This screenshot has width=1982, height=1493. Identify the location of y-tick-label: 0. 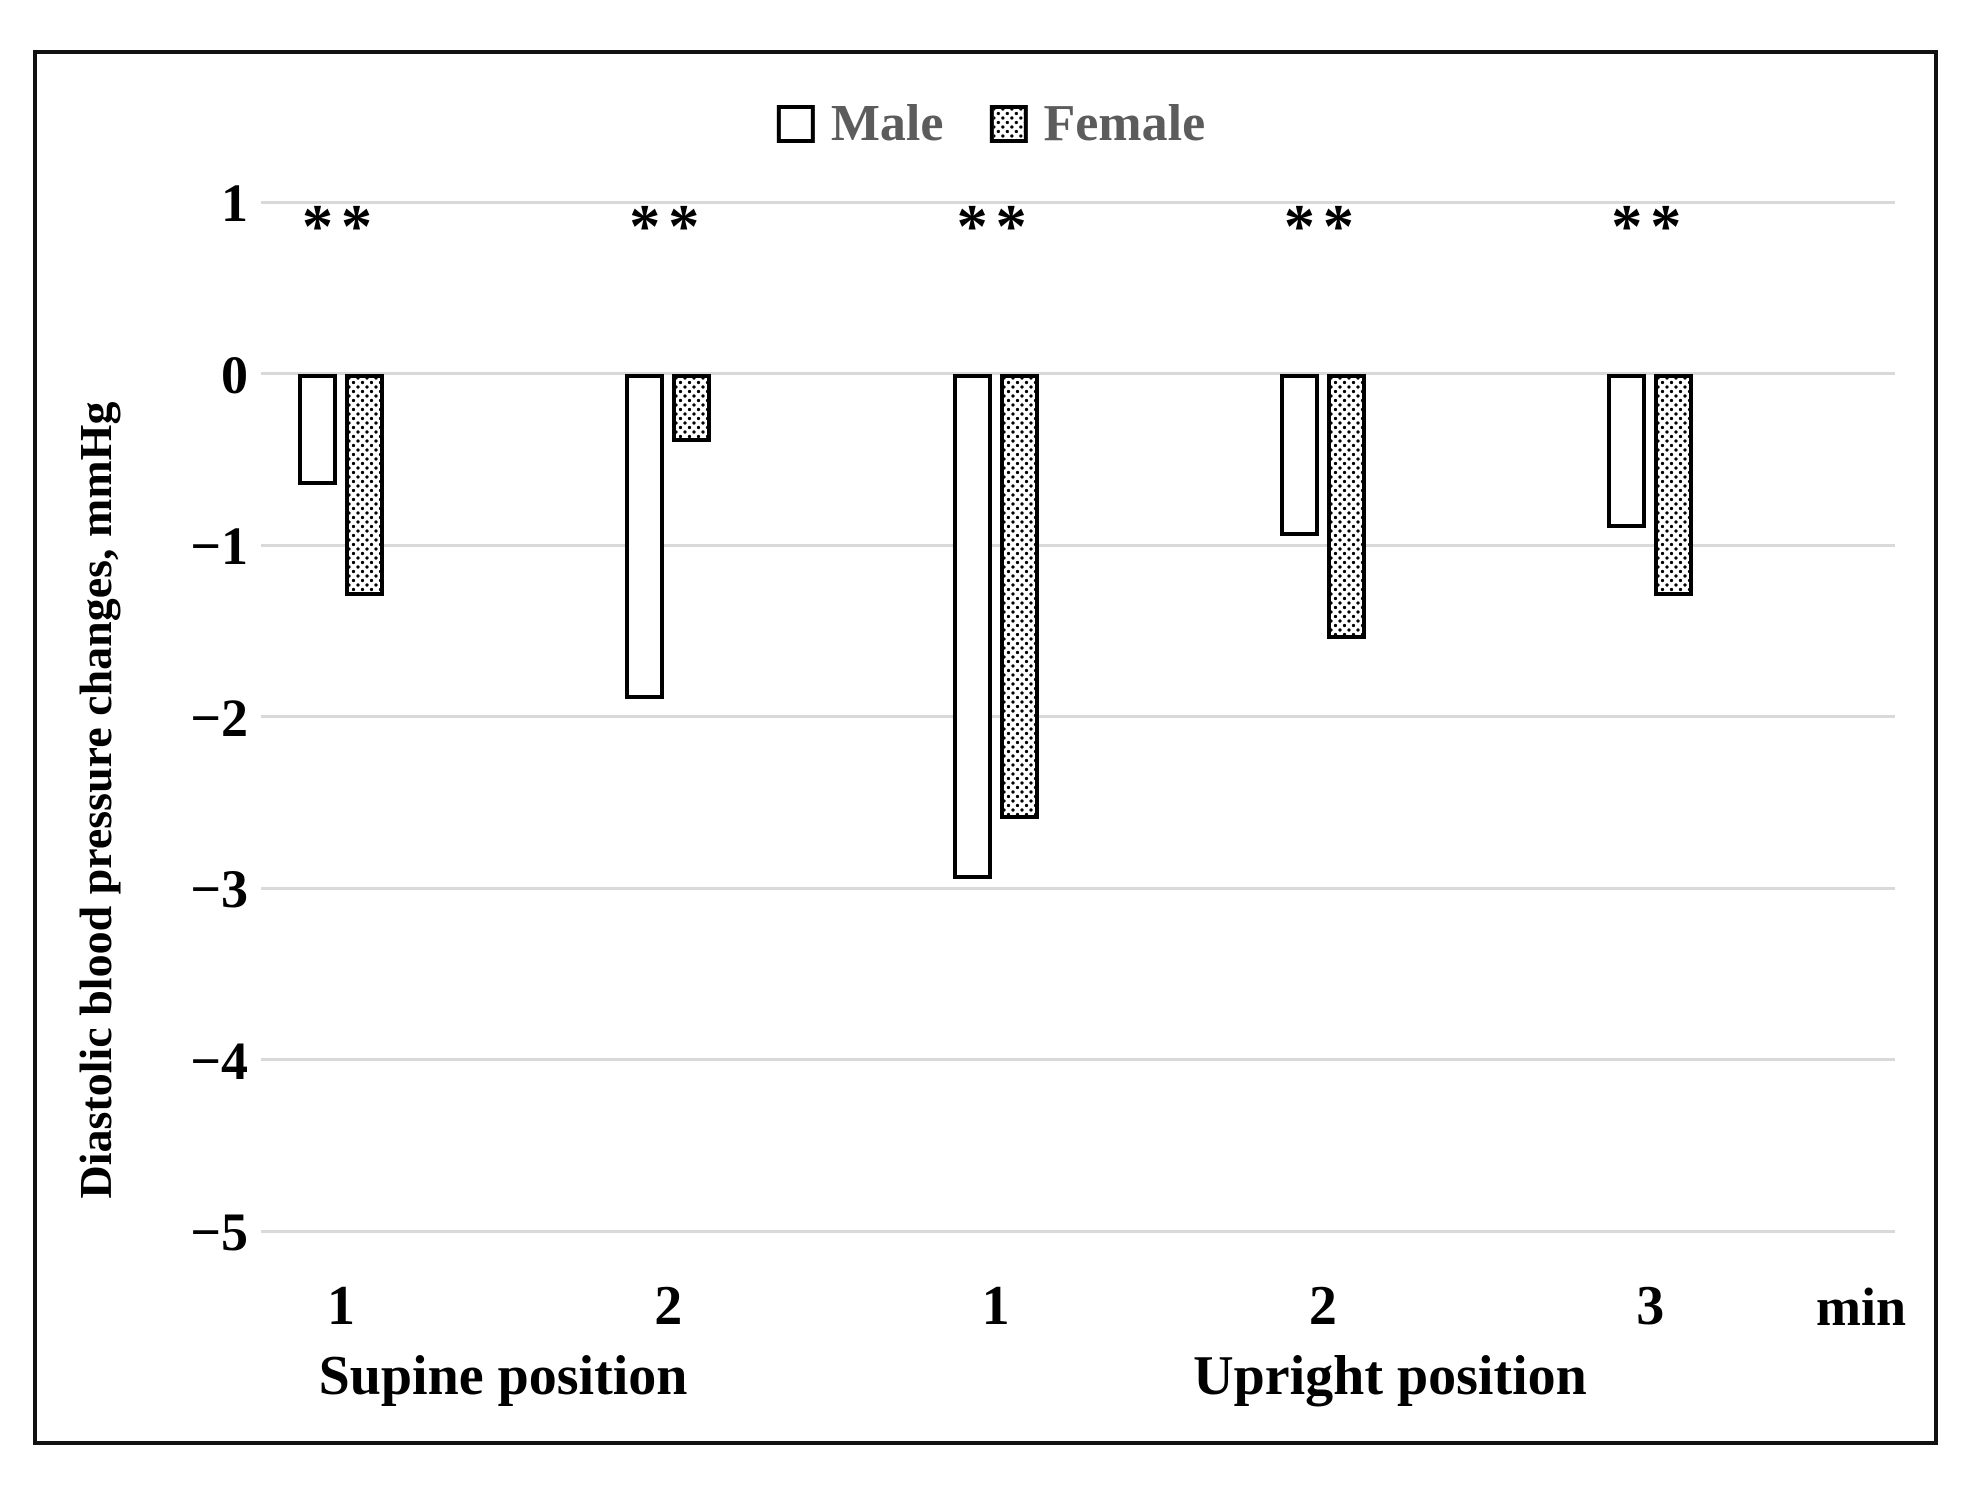
(234, 374).